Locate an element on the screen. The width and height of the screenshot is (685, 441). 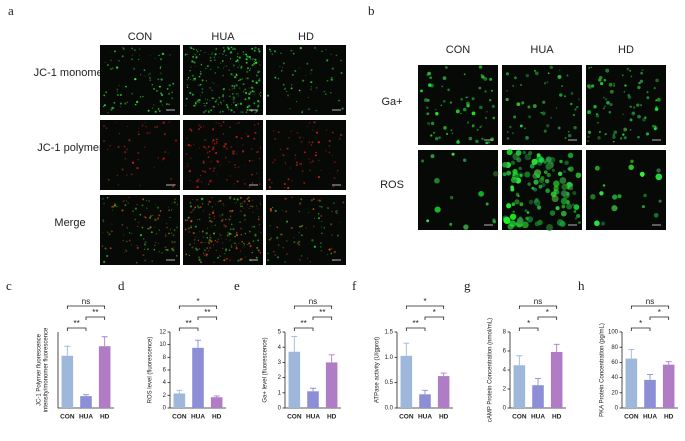
y-axis-label: intensity/monomer fluorescence is located at coordinates (47, 369).